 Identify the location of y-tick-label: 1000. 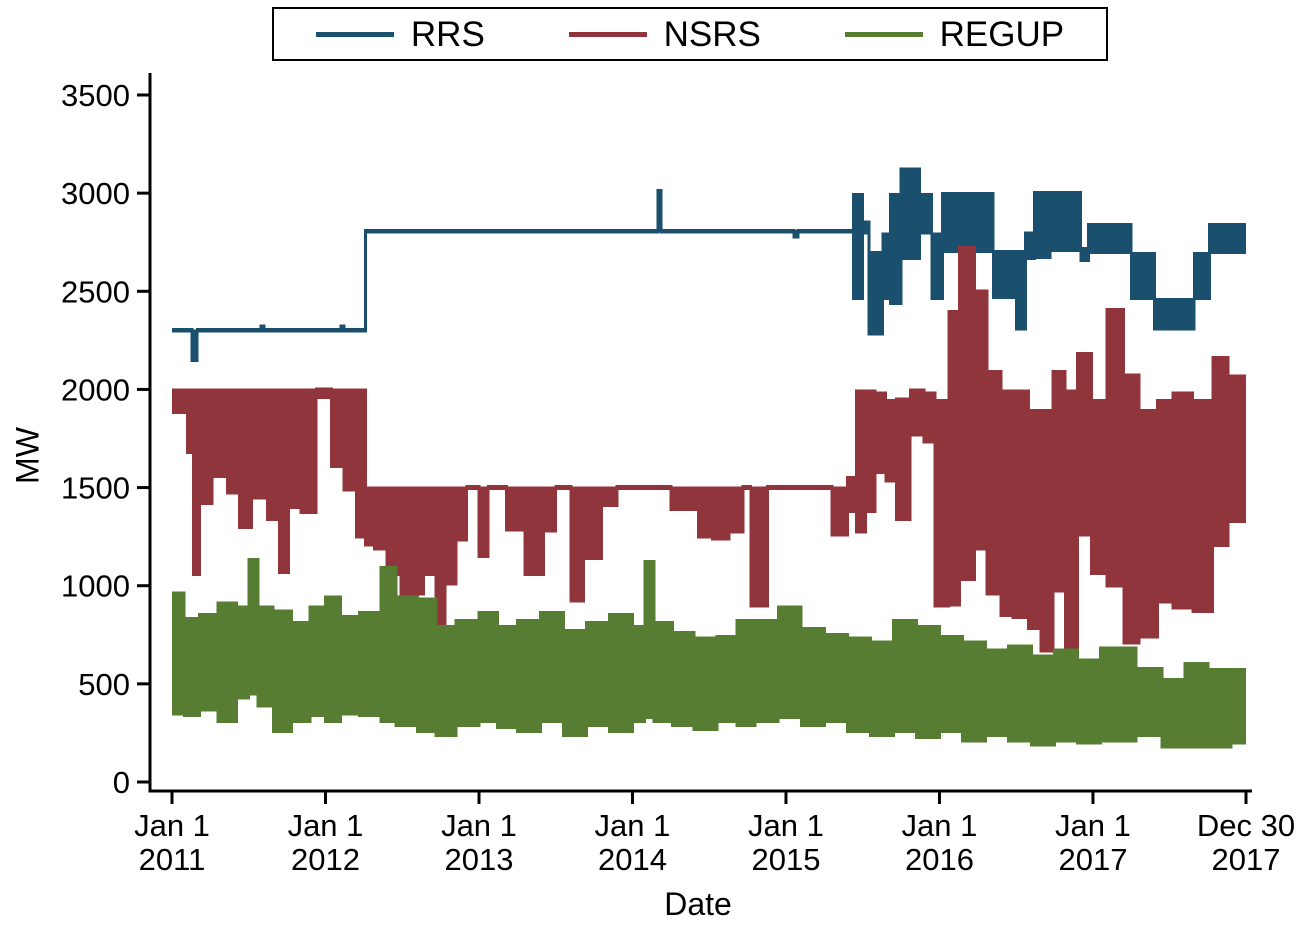
(95, 586).